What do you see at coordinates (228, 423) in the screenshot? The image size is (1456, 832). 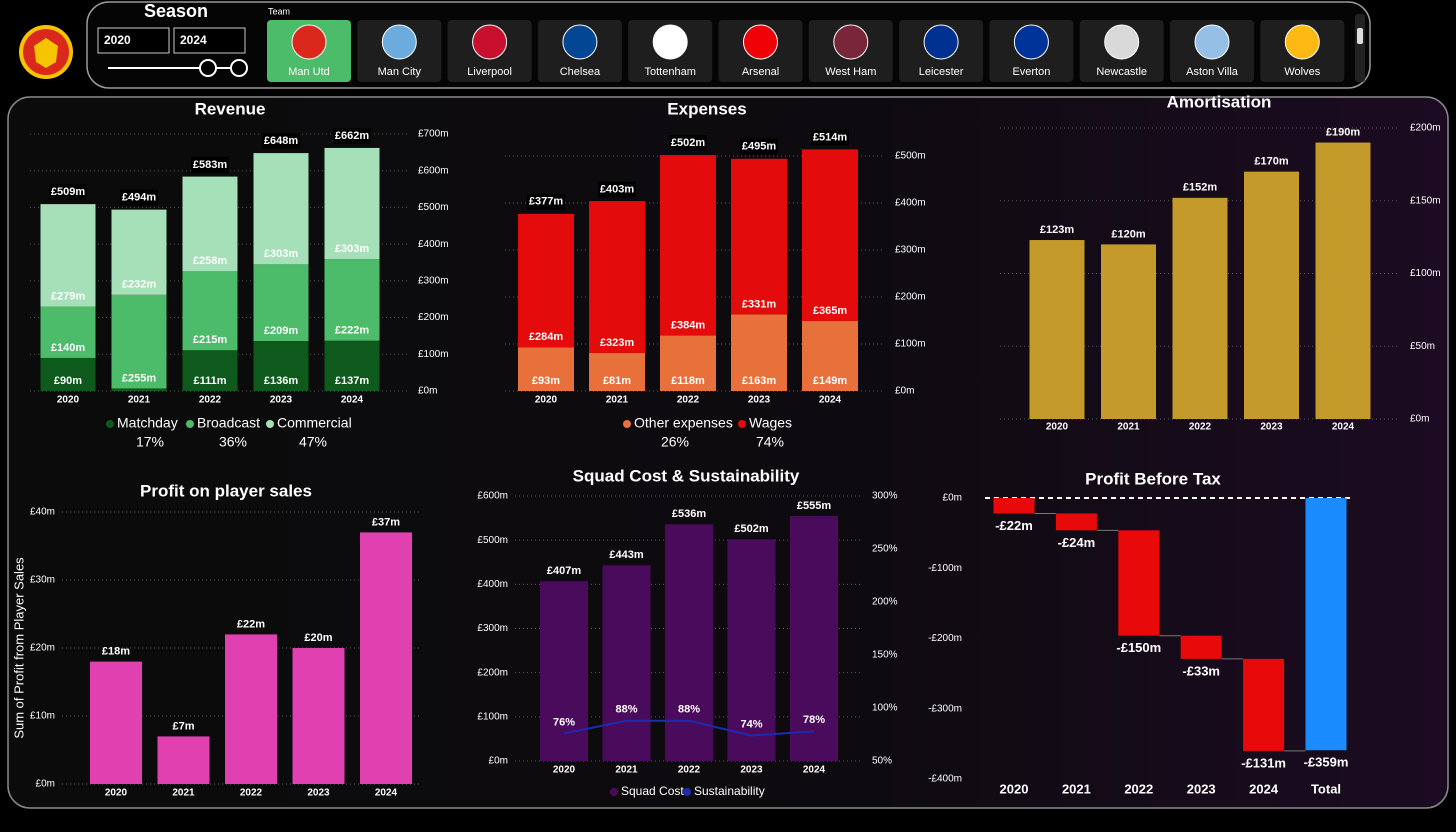 I see `legend-label: Broadcast` at bounding box center [228, 423].